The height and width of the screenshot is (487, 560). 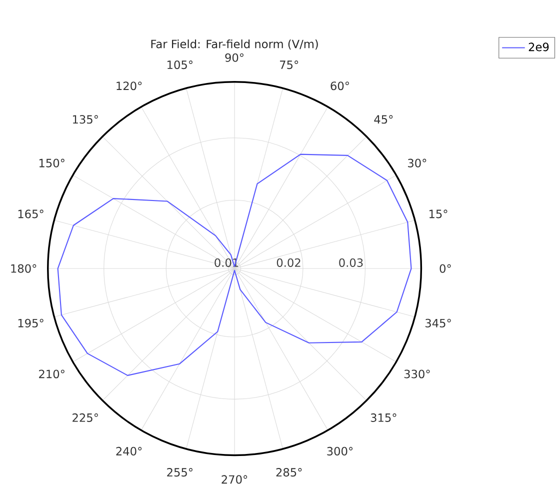 What do you see at coordinates (289, 65) in the screenshot?
I see `spoke-label: 75°` at bounding box center [289, 65].